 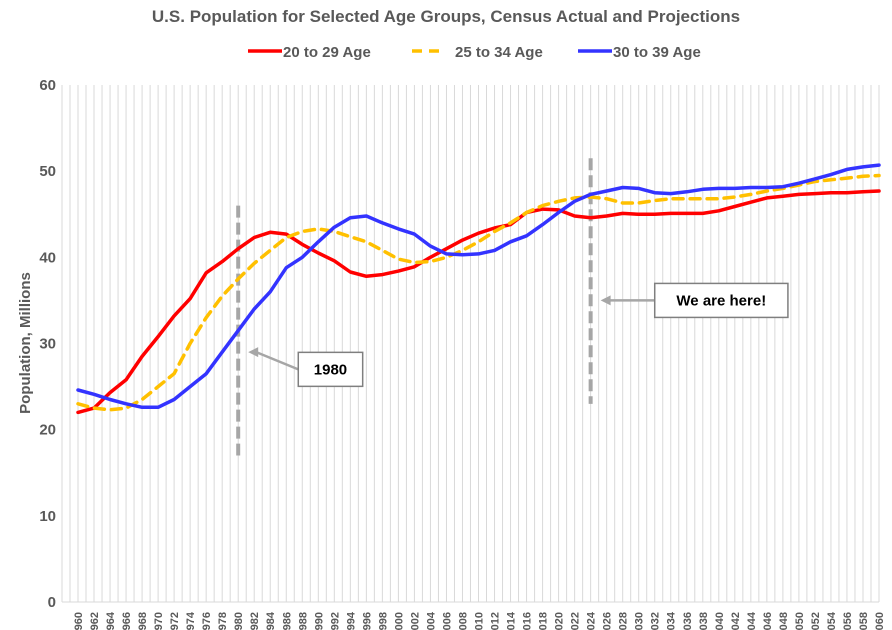 What do you see at coordinates (848, 621) in the screenshot?
I see `x-tick-label: 2056` at bounding box center [848, 621].